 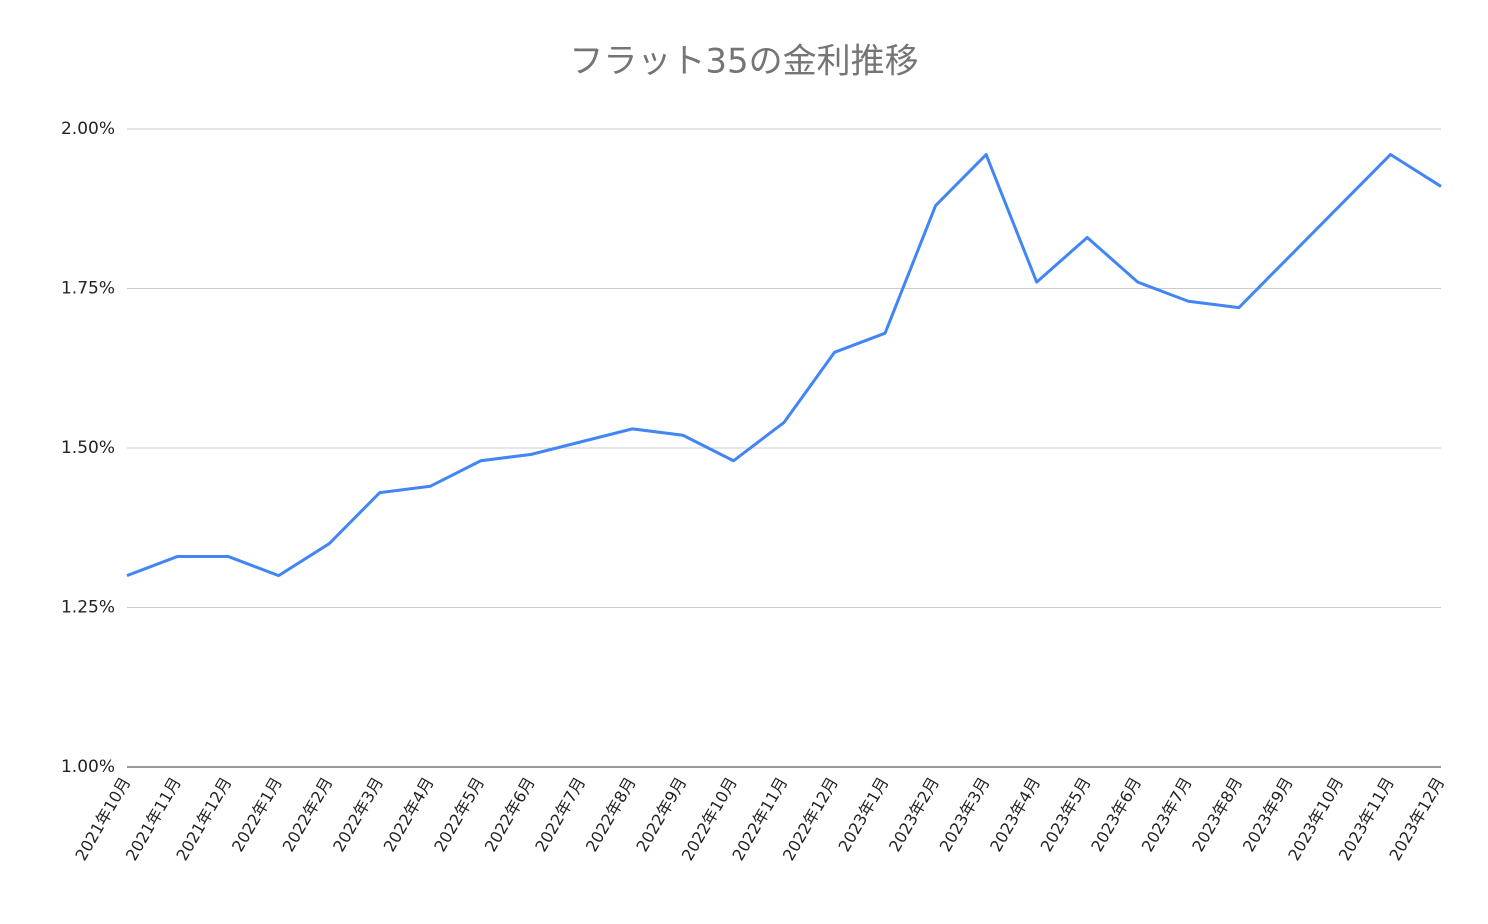 I want to click on x-tick-label: 2022年4月, so click(x=409, y=814).